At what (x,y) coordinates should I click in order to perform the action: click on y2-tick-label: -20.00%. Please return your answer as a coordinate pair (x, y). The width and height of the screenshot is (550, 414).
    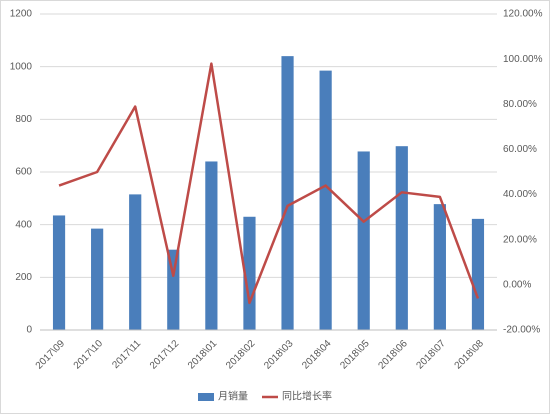
    Looking at the image, I should click on (521, 330).